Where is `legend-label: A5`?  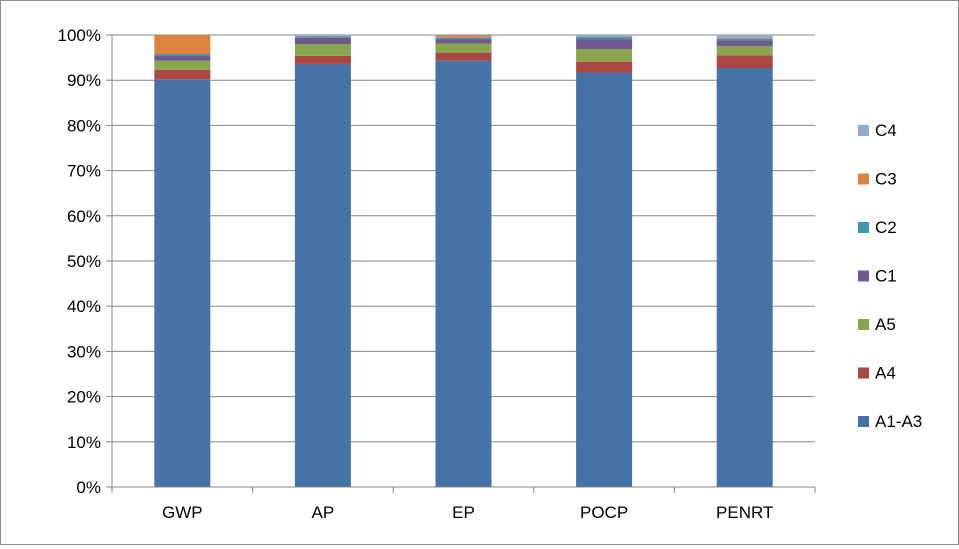 legend-label: A5 is located at coordinates (885, 324).